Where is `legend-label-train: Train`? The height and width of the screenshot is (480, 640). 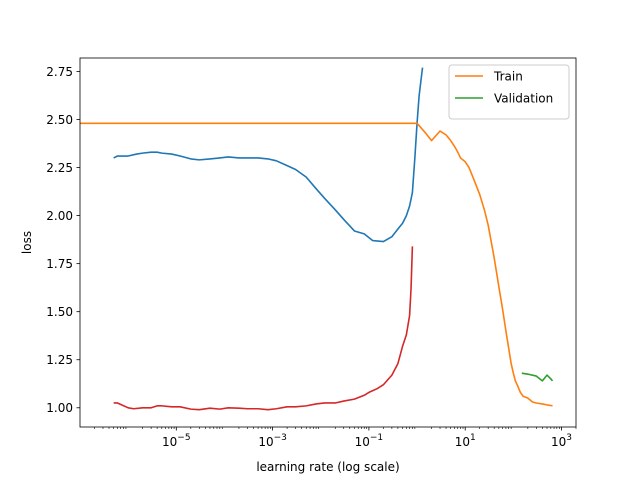 legend-label-train: Train is located at coordinates (508, 76).